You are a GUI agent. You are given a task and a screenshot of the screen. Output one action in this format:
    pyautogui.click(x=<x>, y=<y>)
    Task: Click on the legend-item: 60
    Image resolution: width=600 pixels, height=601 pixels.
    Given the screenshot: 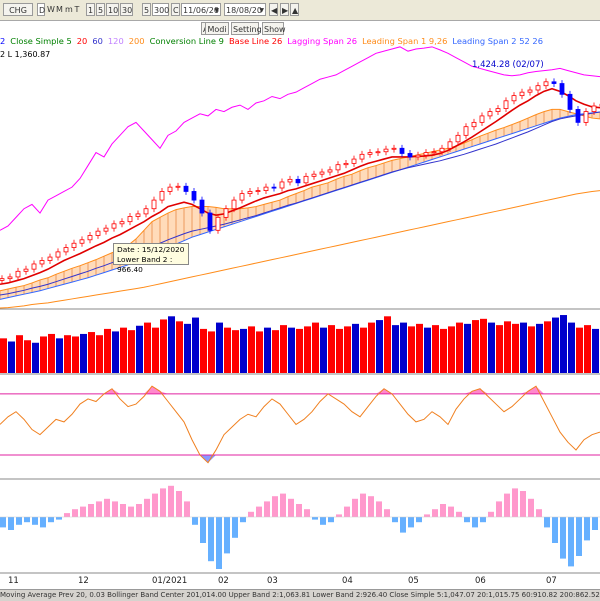 What is the action you would take?
    pyautogui.click(x=97, y=41)
    